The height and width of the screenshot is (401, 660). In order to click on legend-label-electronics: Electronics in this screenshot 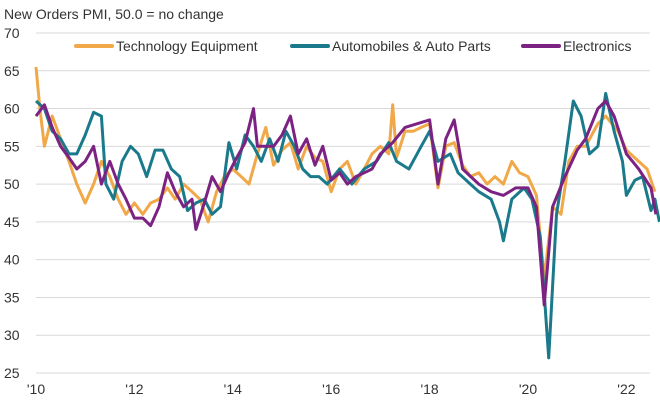, I will do `click(597, 46)`.